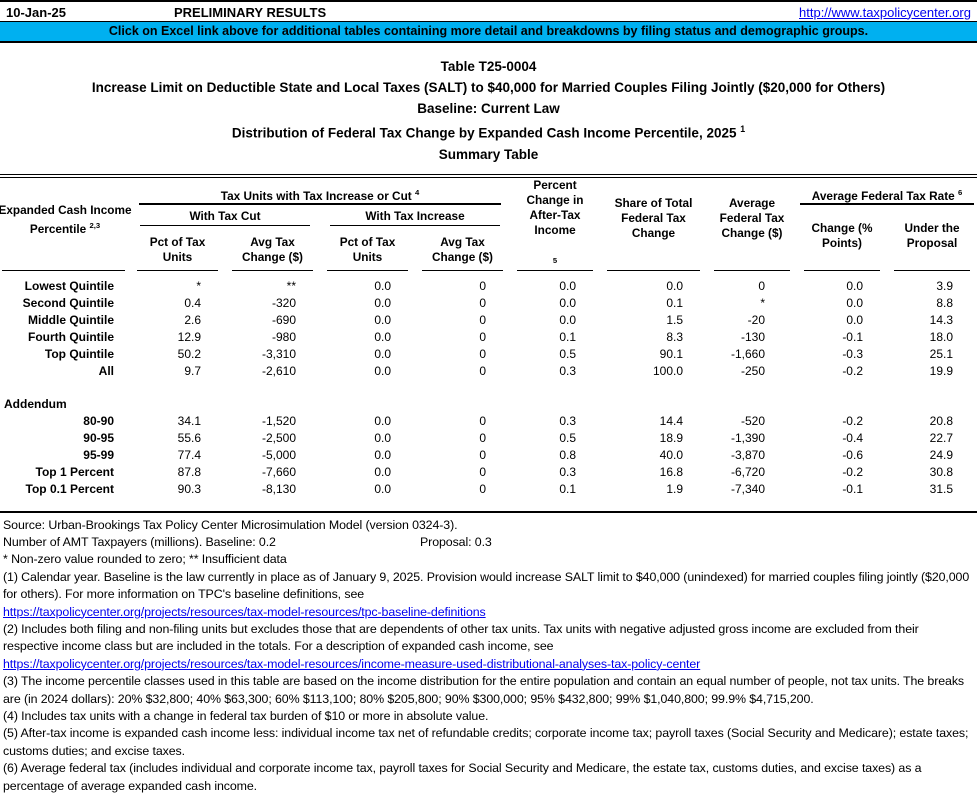  I want to click on column-header-pct-units-increase: Pct of Tax Units, so click(367, 249).